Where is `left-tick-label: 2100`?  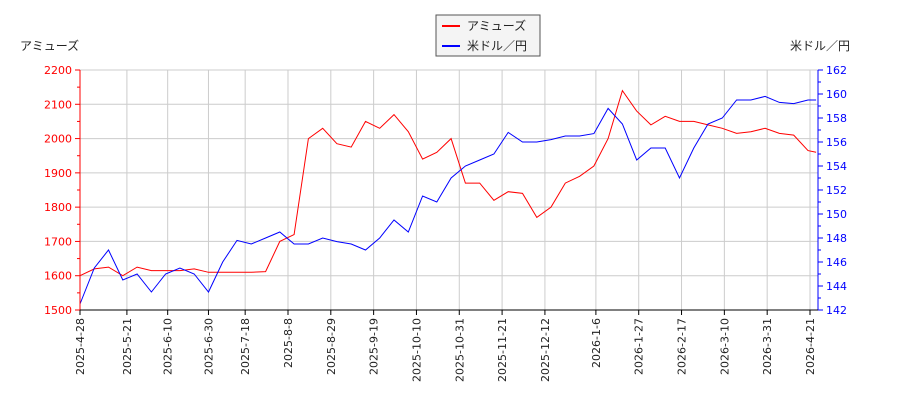
left-tick-label: 2100 is located at coordinates (58, 104).